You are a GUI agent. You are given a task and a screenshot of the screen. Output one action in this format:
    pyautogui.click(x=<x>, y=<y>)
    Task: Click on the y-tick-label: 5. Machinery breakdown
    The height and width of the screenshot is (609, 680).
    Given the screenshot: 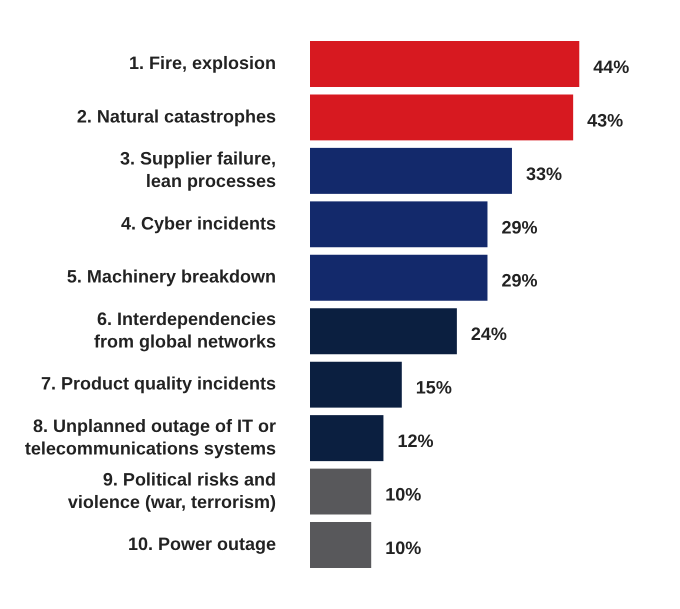 What is the action you would take?
    pyautogui.click(x=171, y=276)
    